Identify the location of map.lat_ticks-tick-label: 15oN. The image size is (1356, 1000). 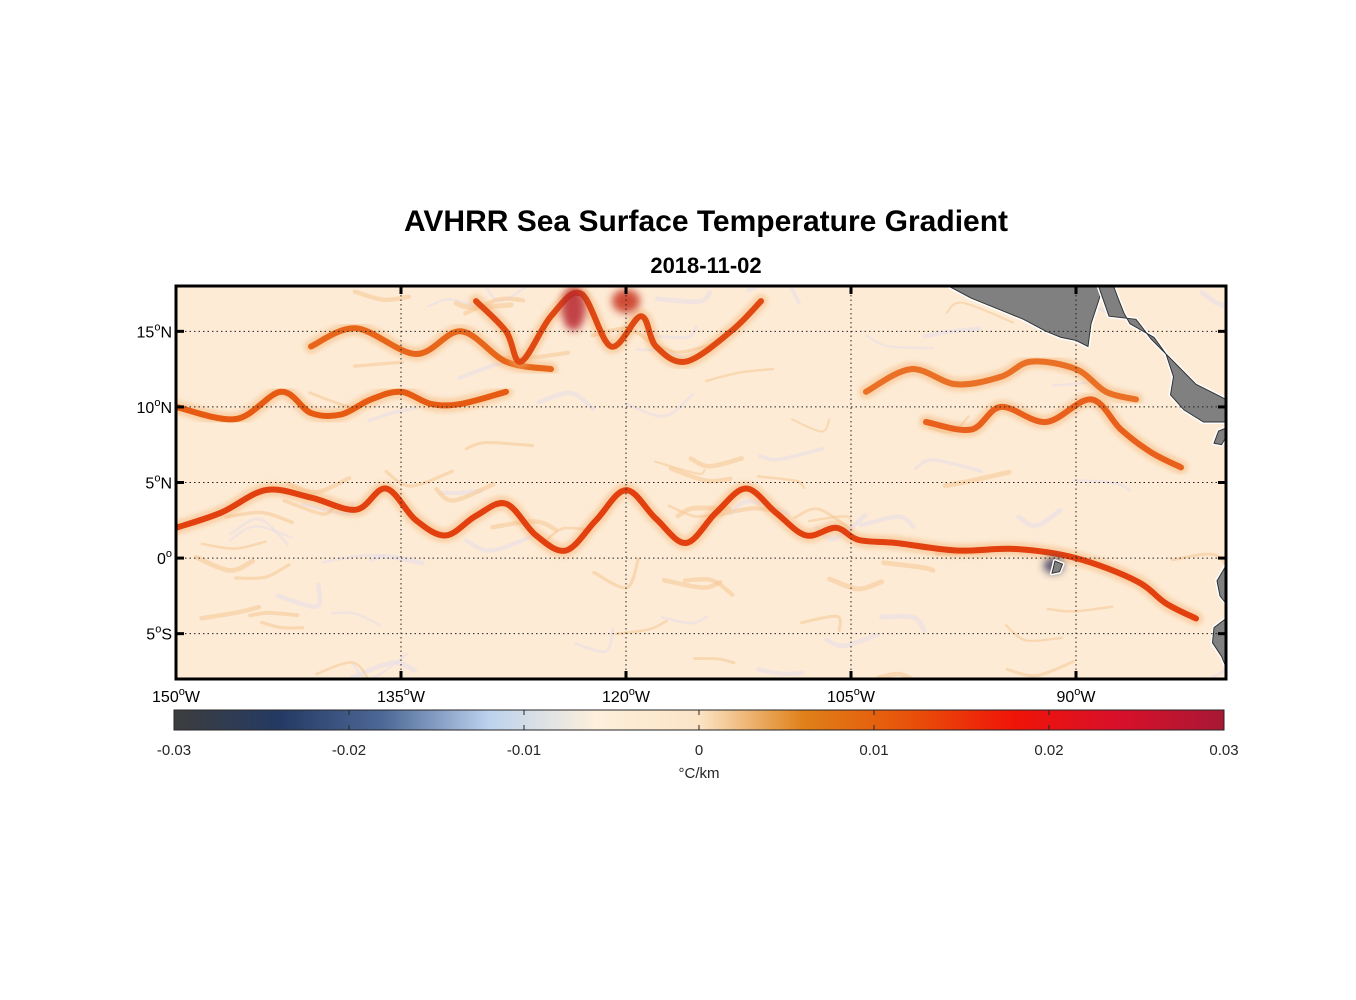
(154, 331).